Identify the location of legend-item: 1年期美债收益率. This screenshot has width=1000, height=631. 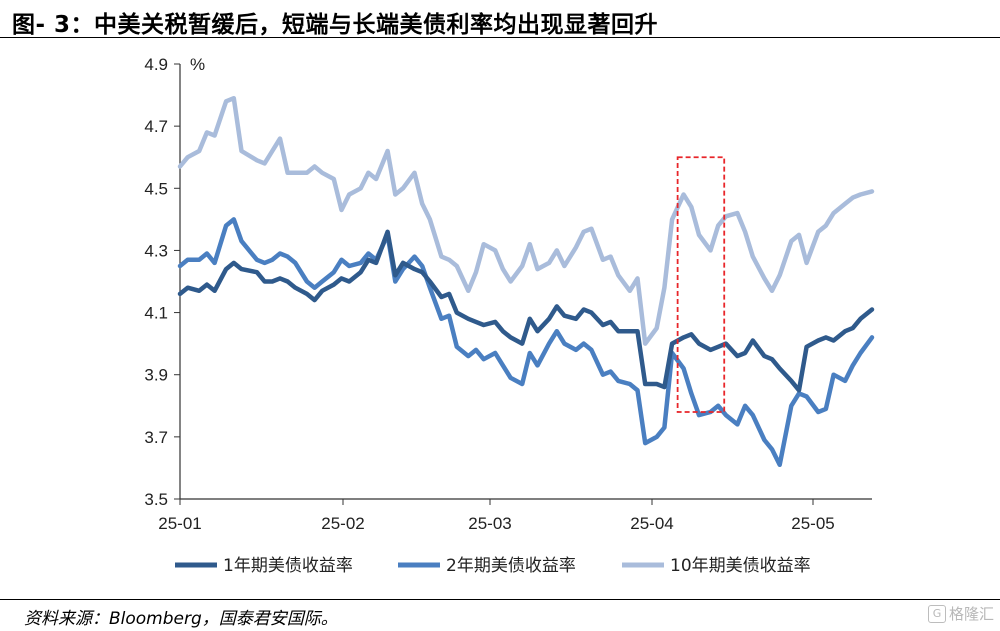
(264, 566).